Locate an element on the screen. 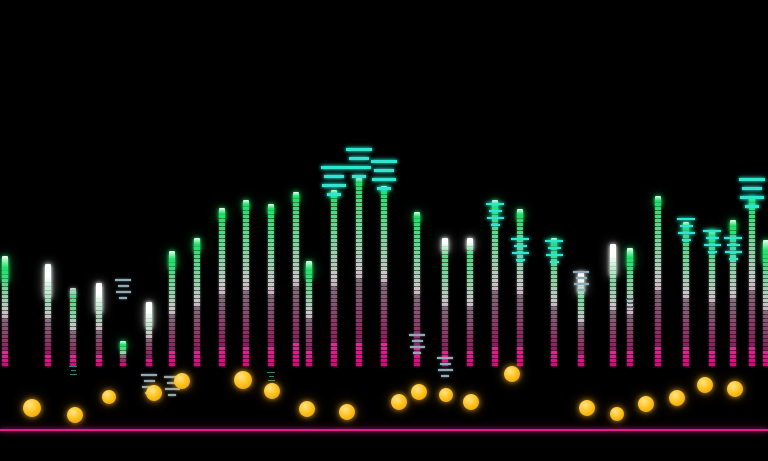 This screenshot has height=461, width=768. baseline-rule is located at coordinates (384, 430).